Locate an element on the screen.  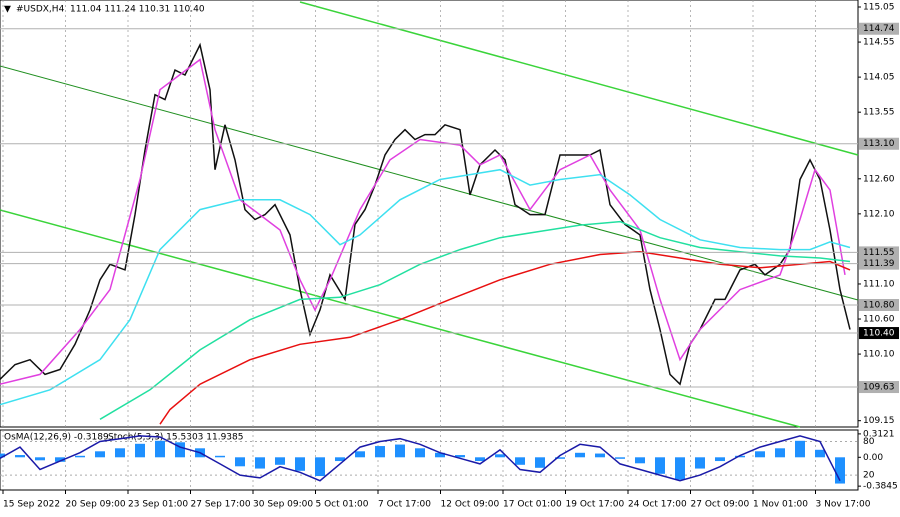
x-tick-label: 17 Oct 01:00 is located at coordinates (532, 505).